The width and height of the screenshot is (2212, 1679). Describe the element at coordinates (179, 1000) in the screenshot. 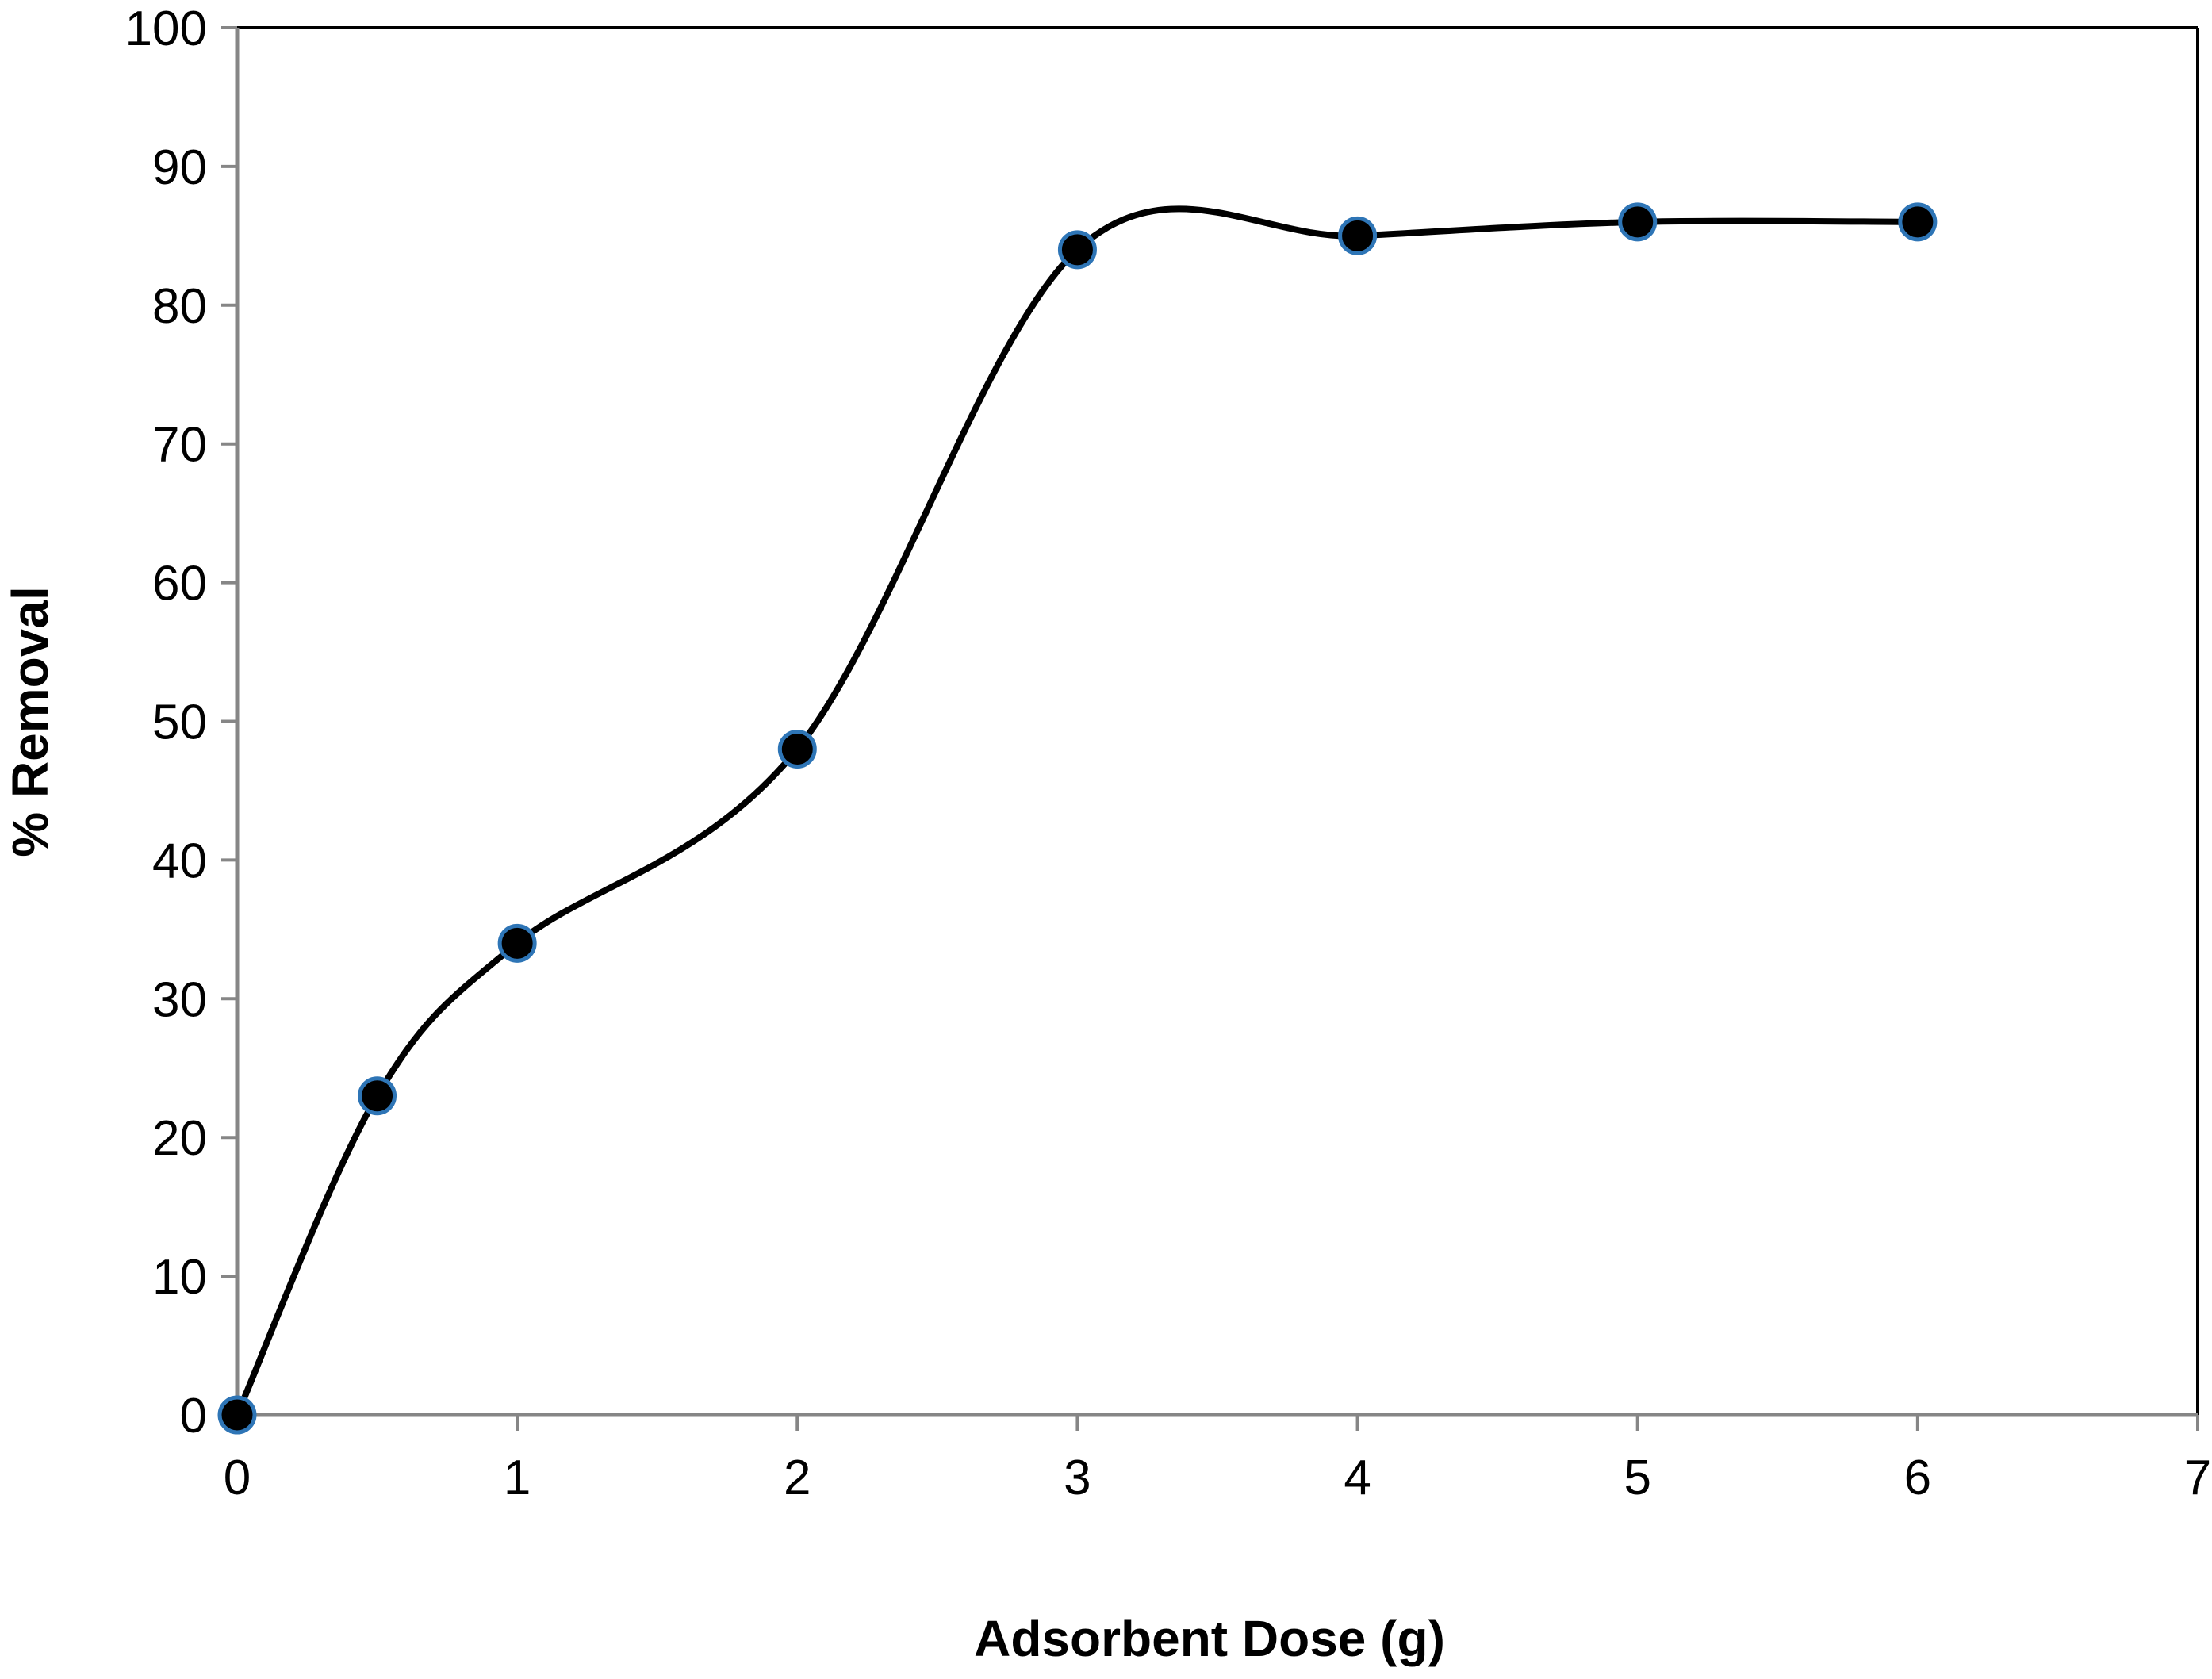

I see `y-tick-label: 30` at that location.